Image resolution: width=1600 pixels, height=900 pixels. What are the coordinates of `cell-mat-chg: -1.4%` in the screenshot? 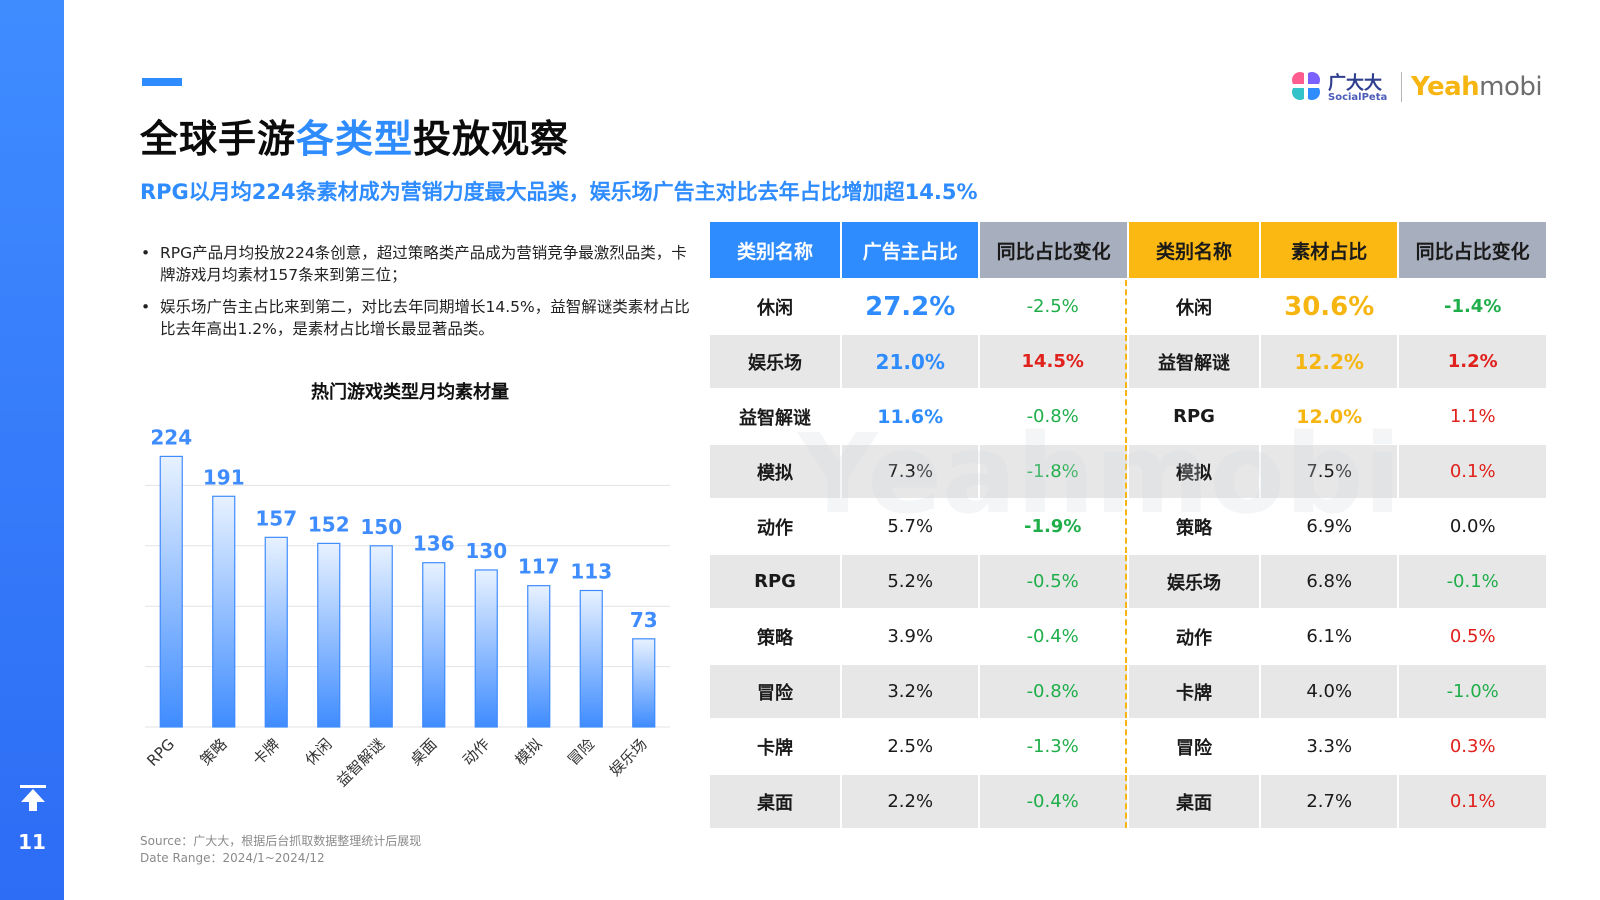 It's located at (1472, 306).